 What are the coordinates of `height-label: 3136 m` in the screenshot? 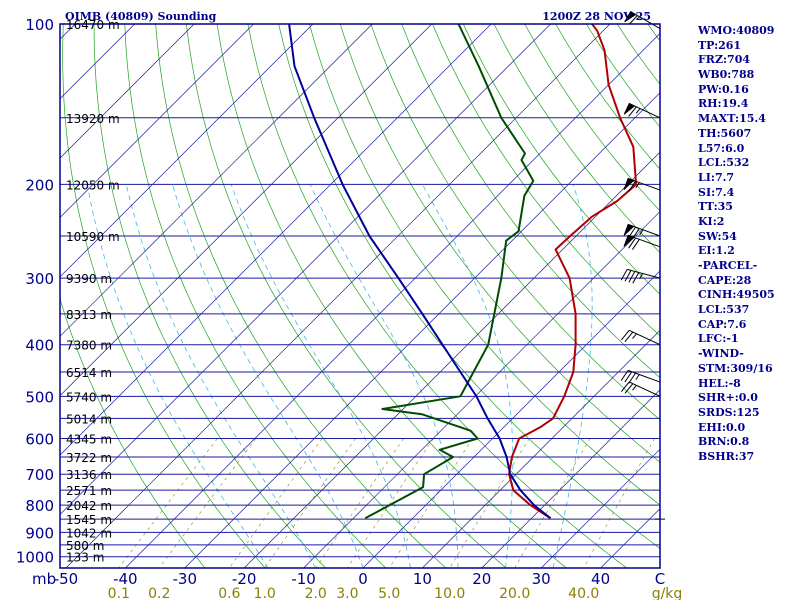 It's located at (89, 475).